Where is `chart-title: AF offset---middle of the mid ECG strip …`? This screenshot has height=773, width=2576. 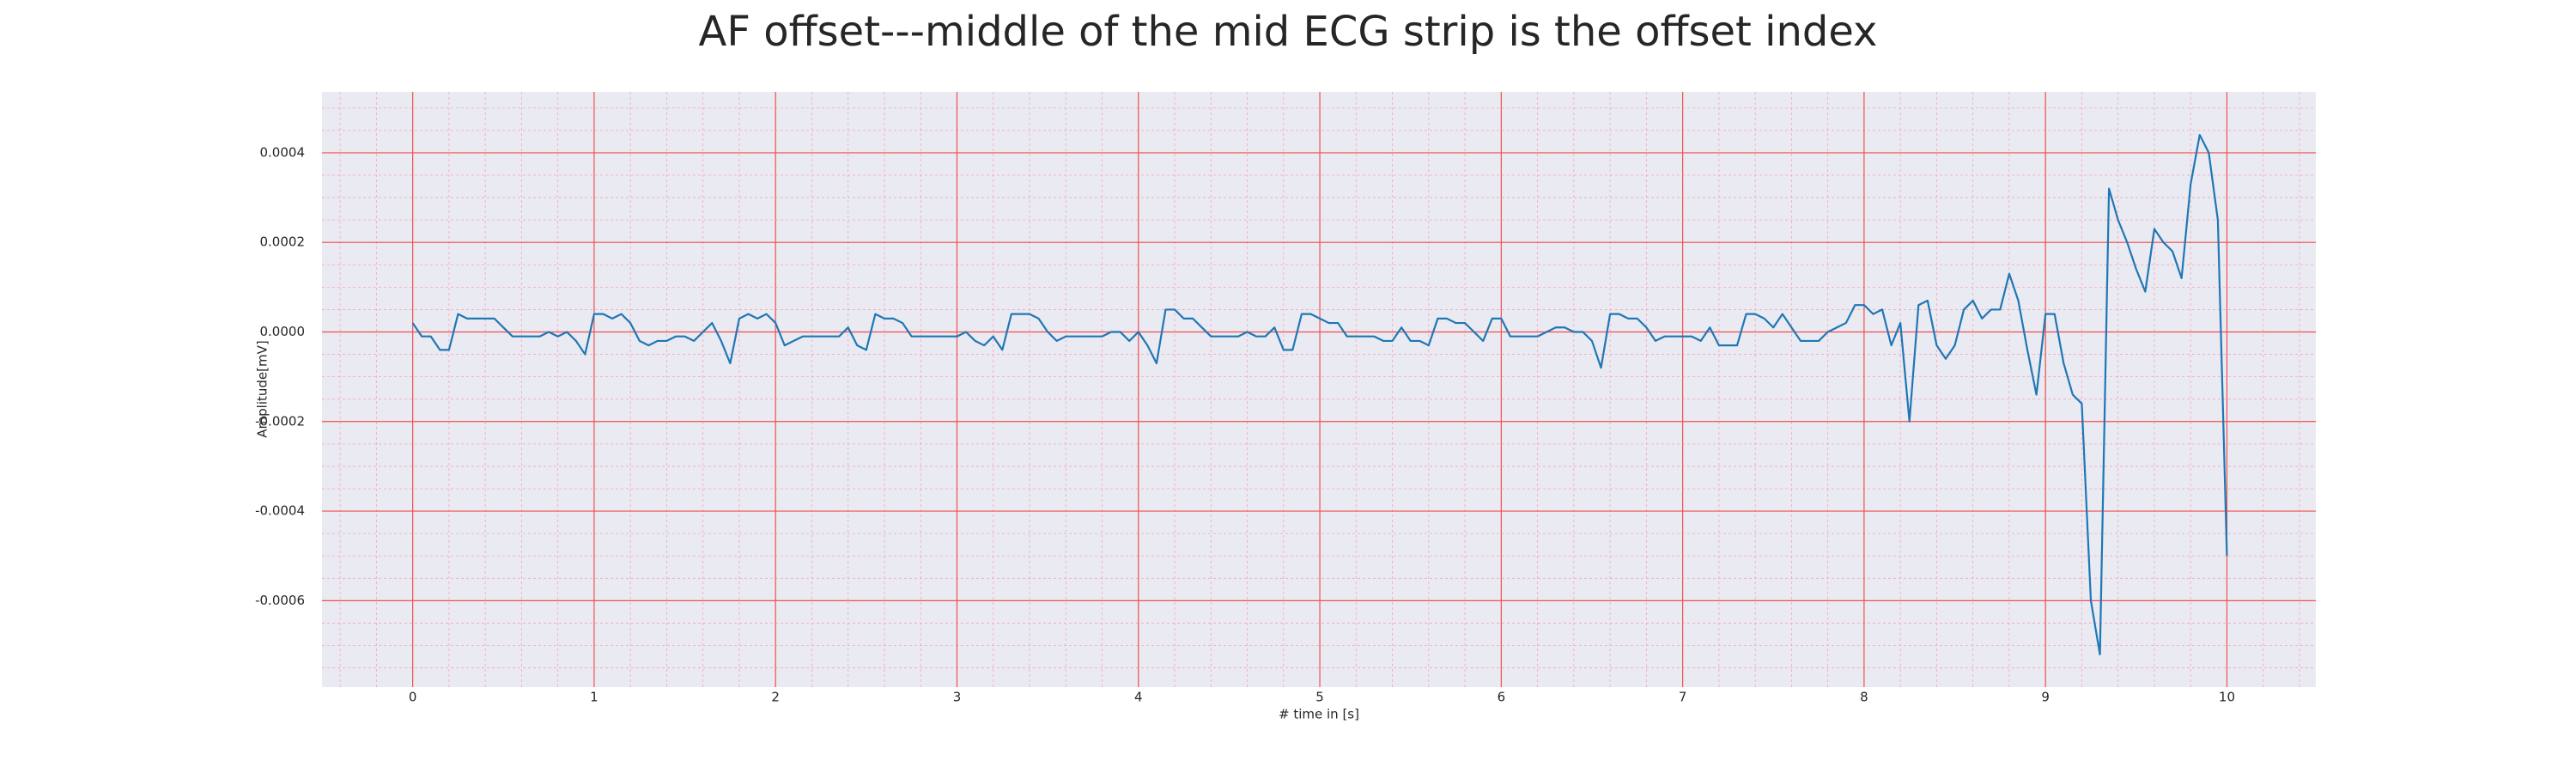
chart-title: AF offset---middle of the mid ECG strip … is located at coordinates (1288, 32).